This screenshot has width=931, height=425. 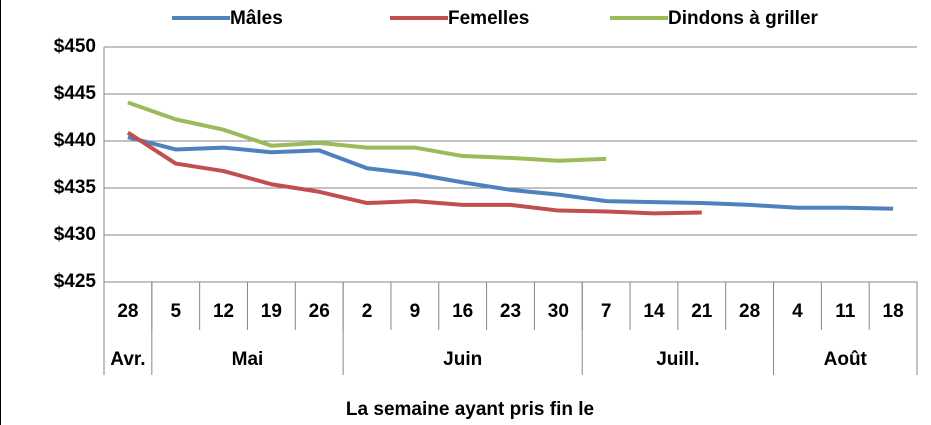 I want to click on x-tick-label: 11, so click(x=845, y=311).